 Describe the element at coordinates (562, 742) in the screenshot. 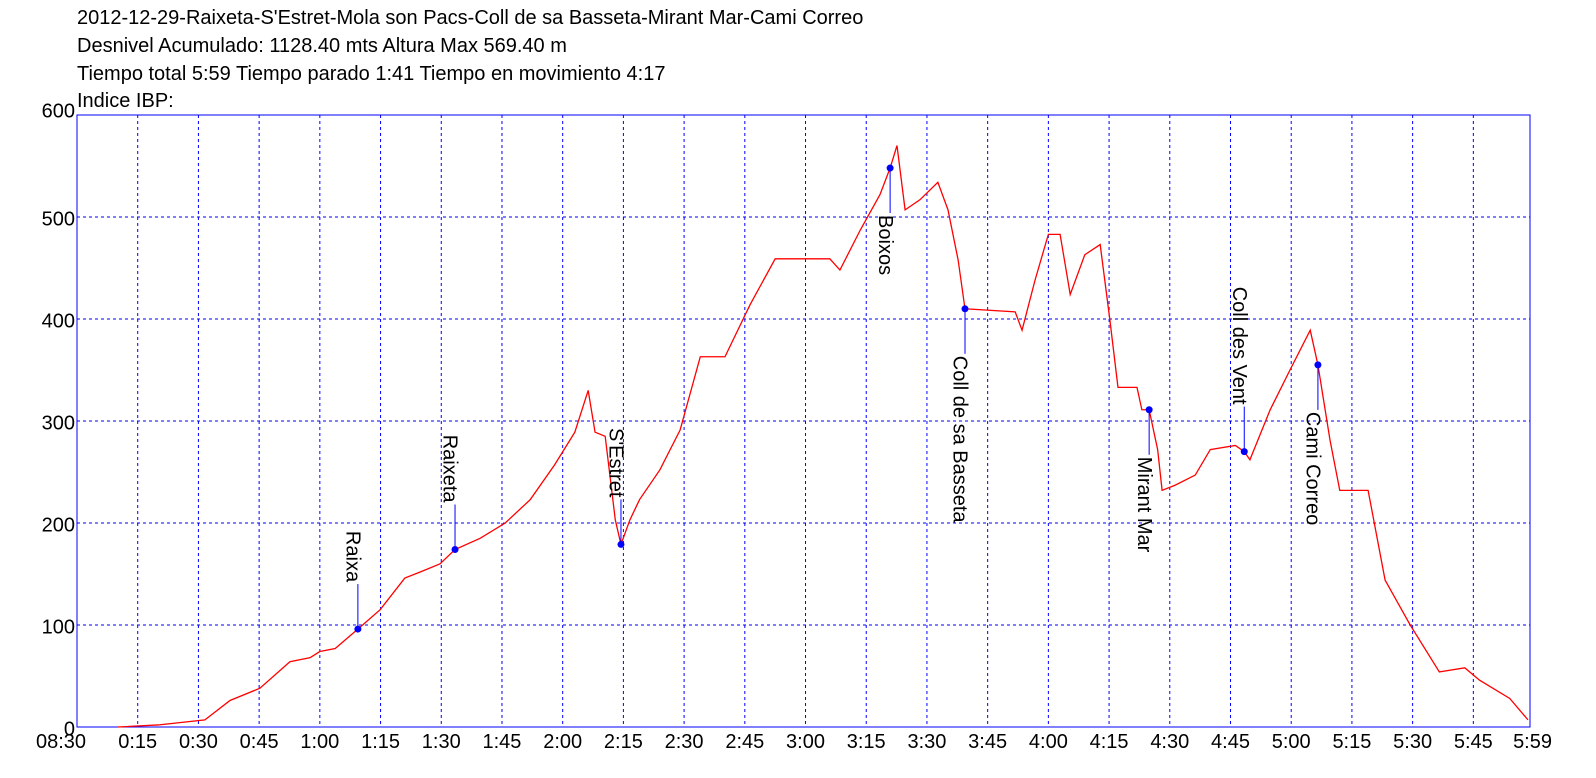

I see `x-tick-label: 2:00` at that location.